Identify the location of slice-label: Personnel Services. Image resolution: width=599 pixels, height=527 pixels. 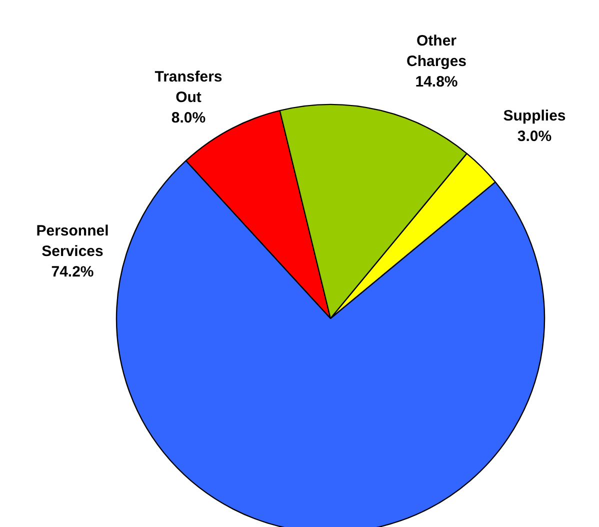
(72, 241).